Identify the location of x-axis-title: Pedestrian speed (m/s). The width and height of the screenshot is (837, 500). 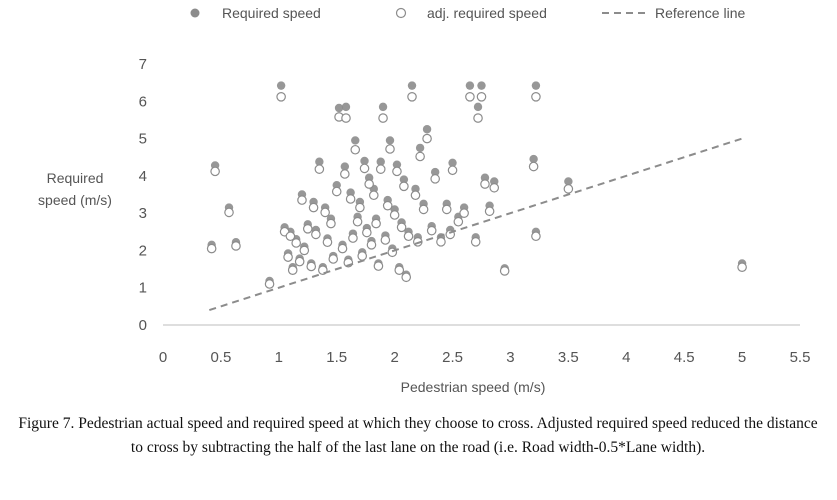
(473, 387).